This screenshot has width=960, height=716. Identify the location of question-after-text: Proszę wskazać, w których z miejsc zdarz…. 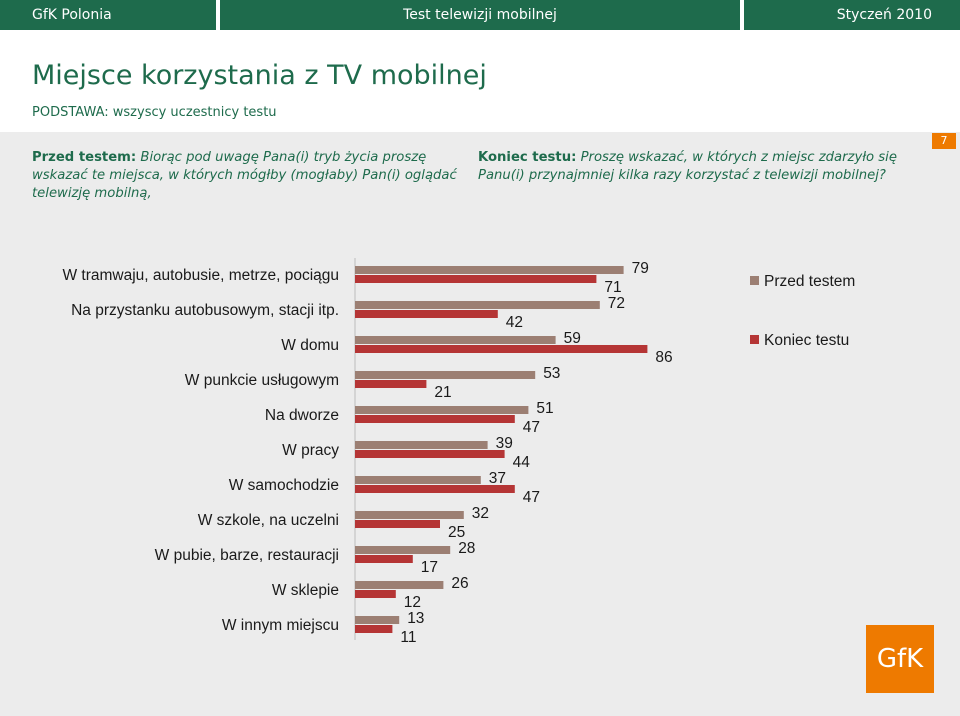
(687, 166).